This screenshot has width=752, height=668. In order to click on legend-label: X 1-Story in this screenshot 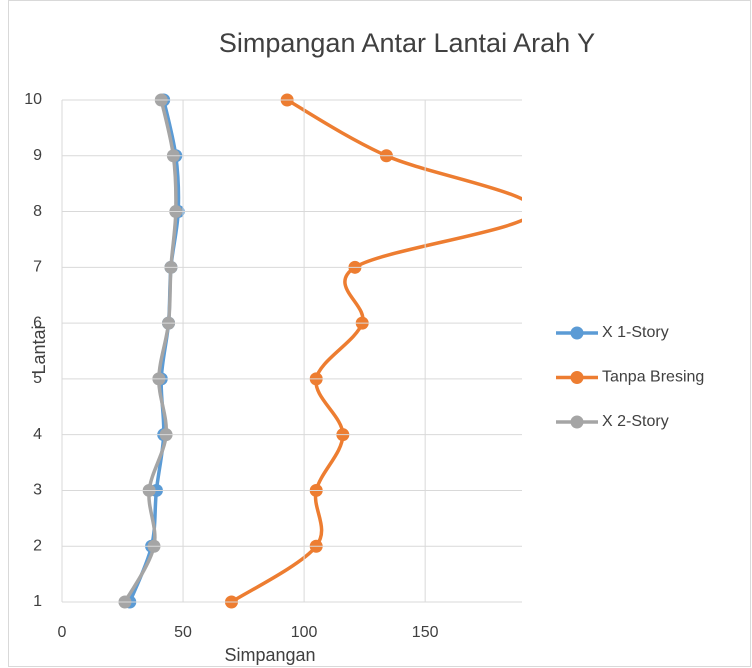, I will do `click(635, 332)`.